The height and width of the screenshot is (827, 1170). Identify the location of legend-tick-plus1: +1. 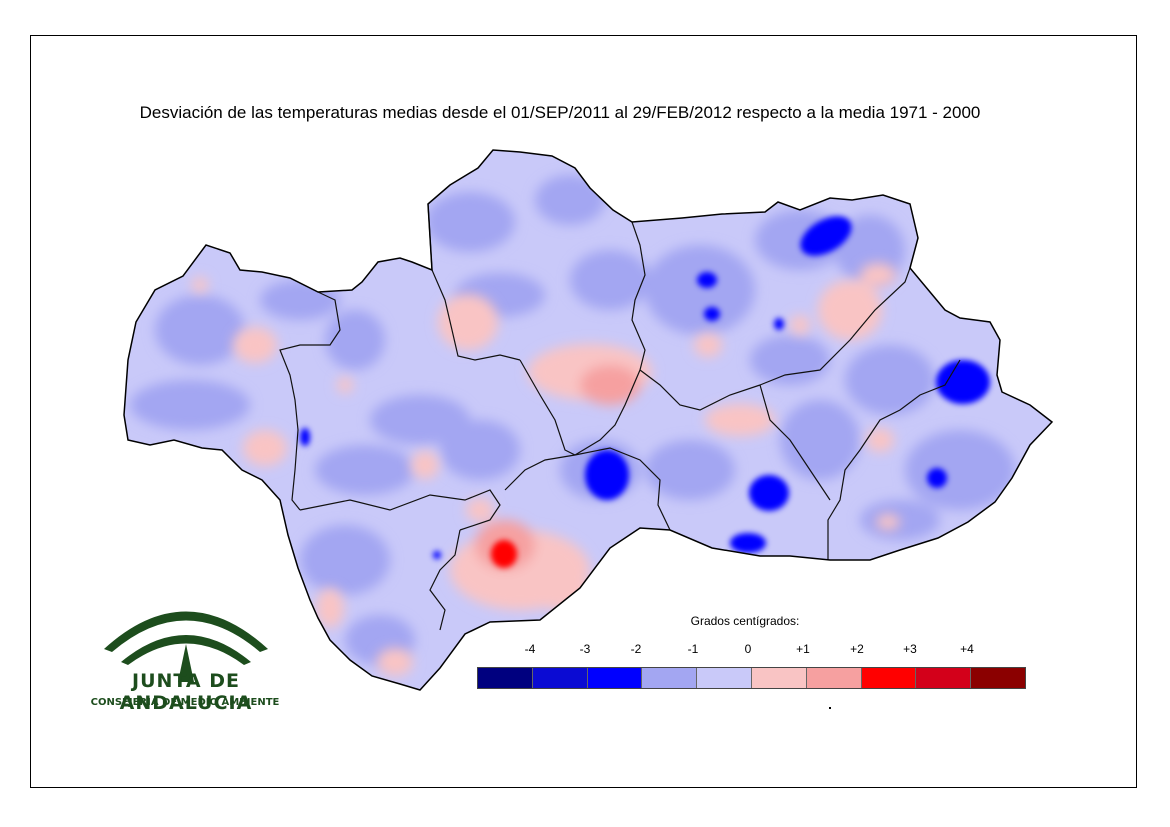
(803, 649).